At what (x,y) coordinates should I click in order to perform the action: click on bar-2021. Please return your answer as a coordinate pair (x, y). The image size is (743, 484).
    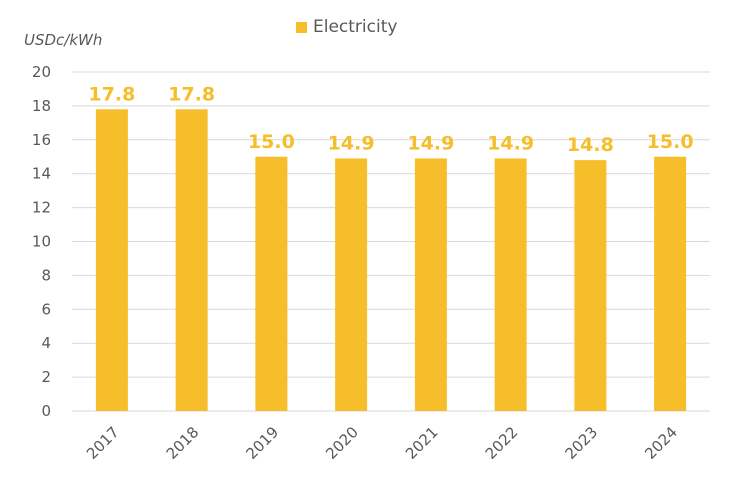
    Looking at the image, I should click on (430, 284).